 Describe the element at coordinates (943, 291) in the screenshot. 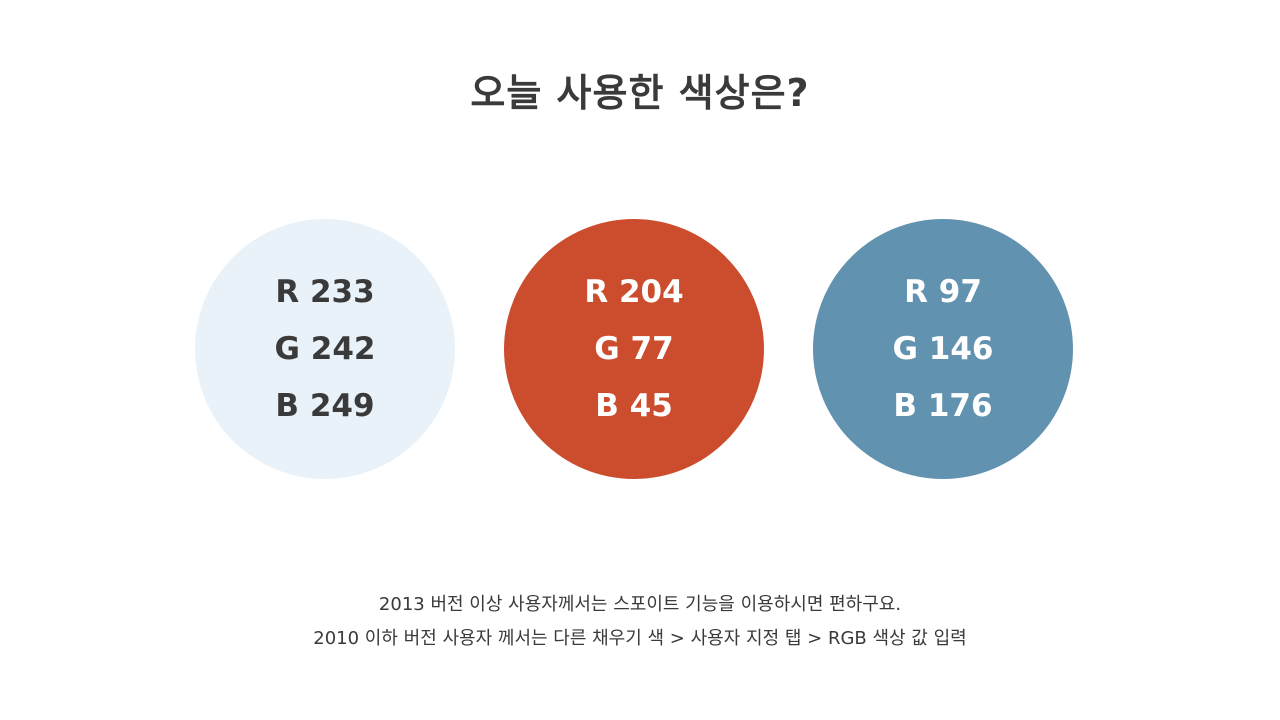

I see `rgb-red-value: R 97` at that location.